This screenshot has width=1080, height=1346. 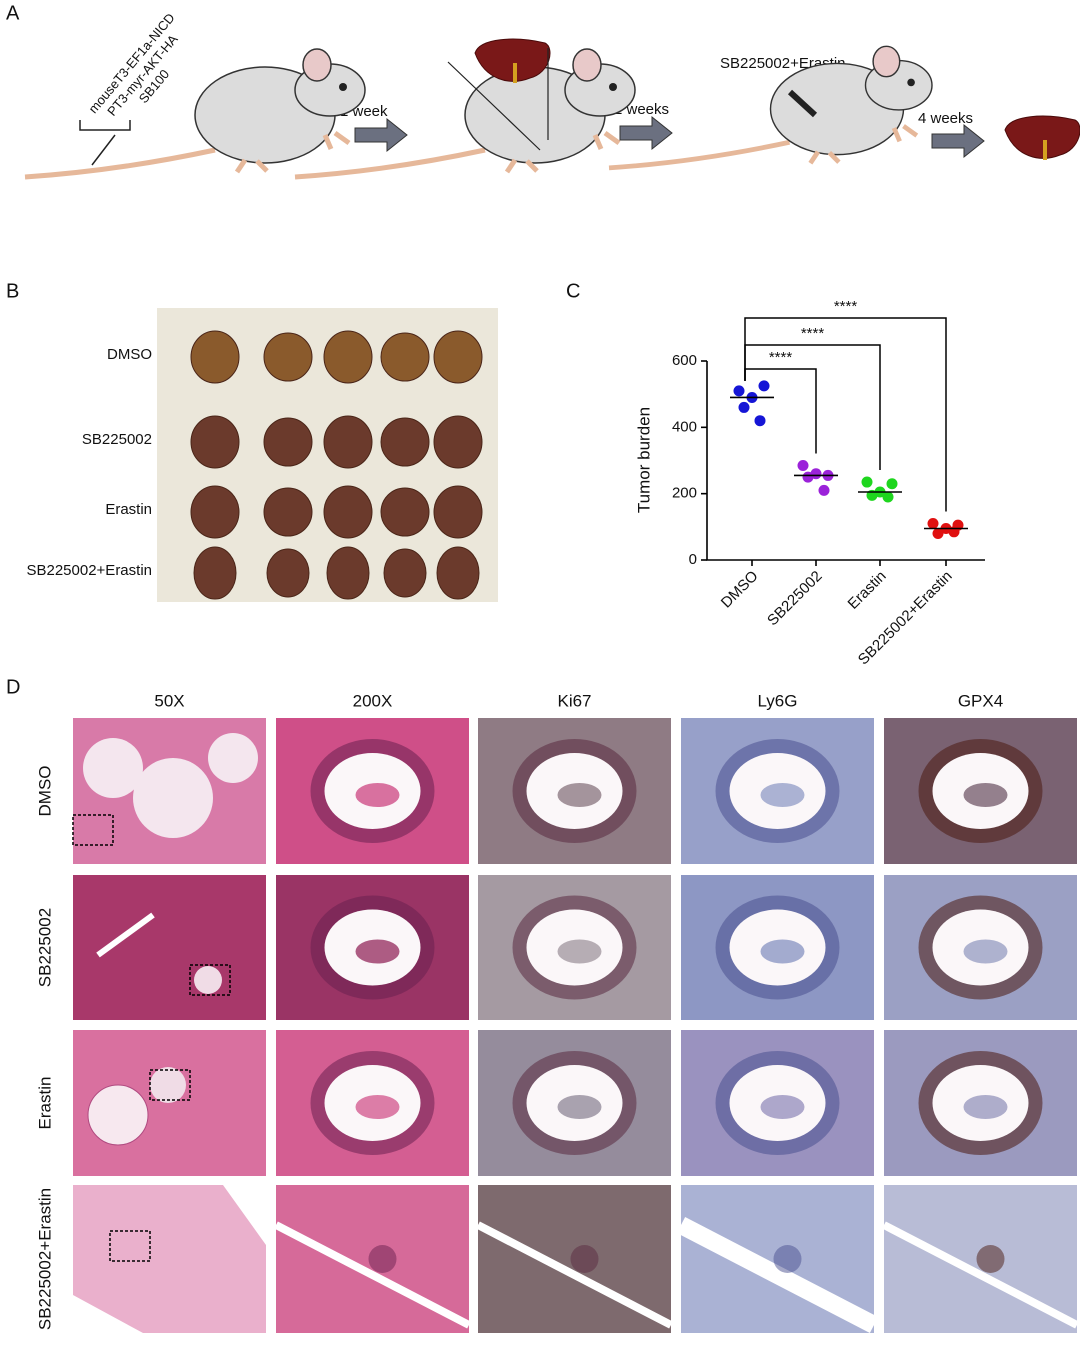 I want to click on panel-label: D, so click(x=13, y=687).